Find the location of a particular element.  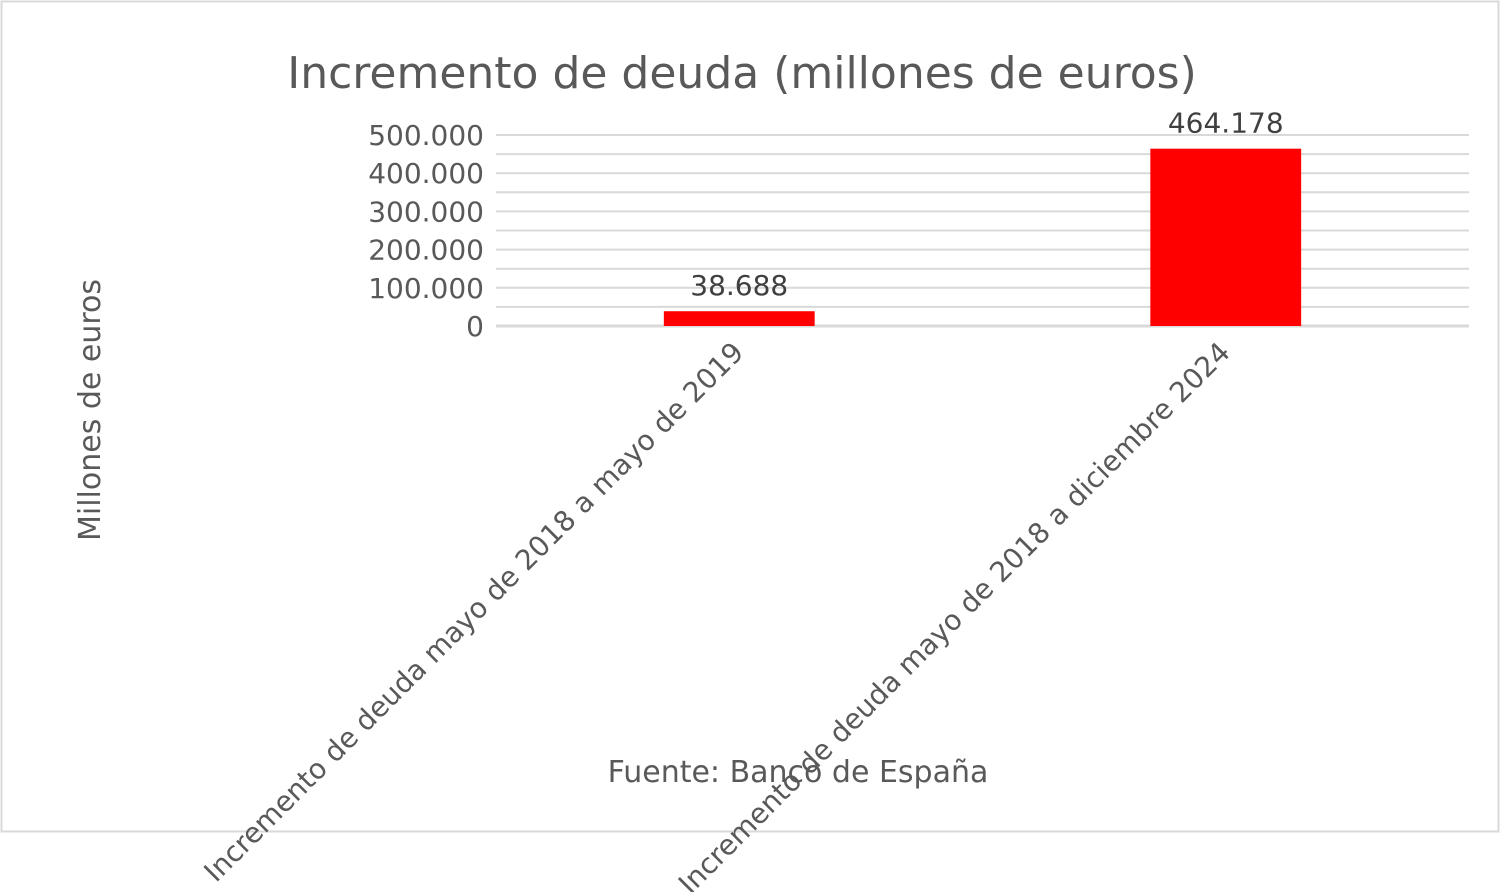

data-labels: 38.688 464.178 is located at coordinates (986, 205).